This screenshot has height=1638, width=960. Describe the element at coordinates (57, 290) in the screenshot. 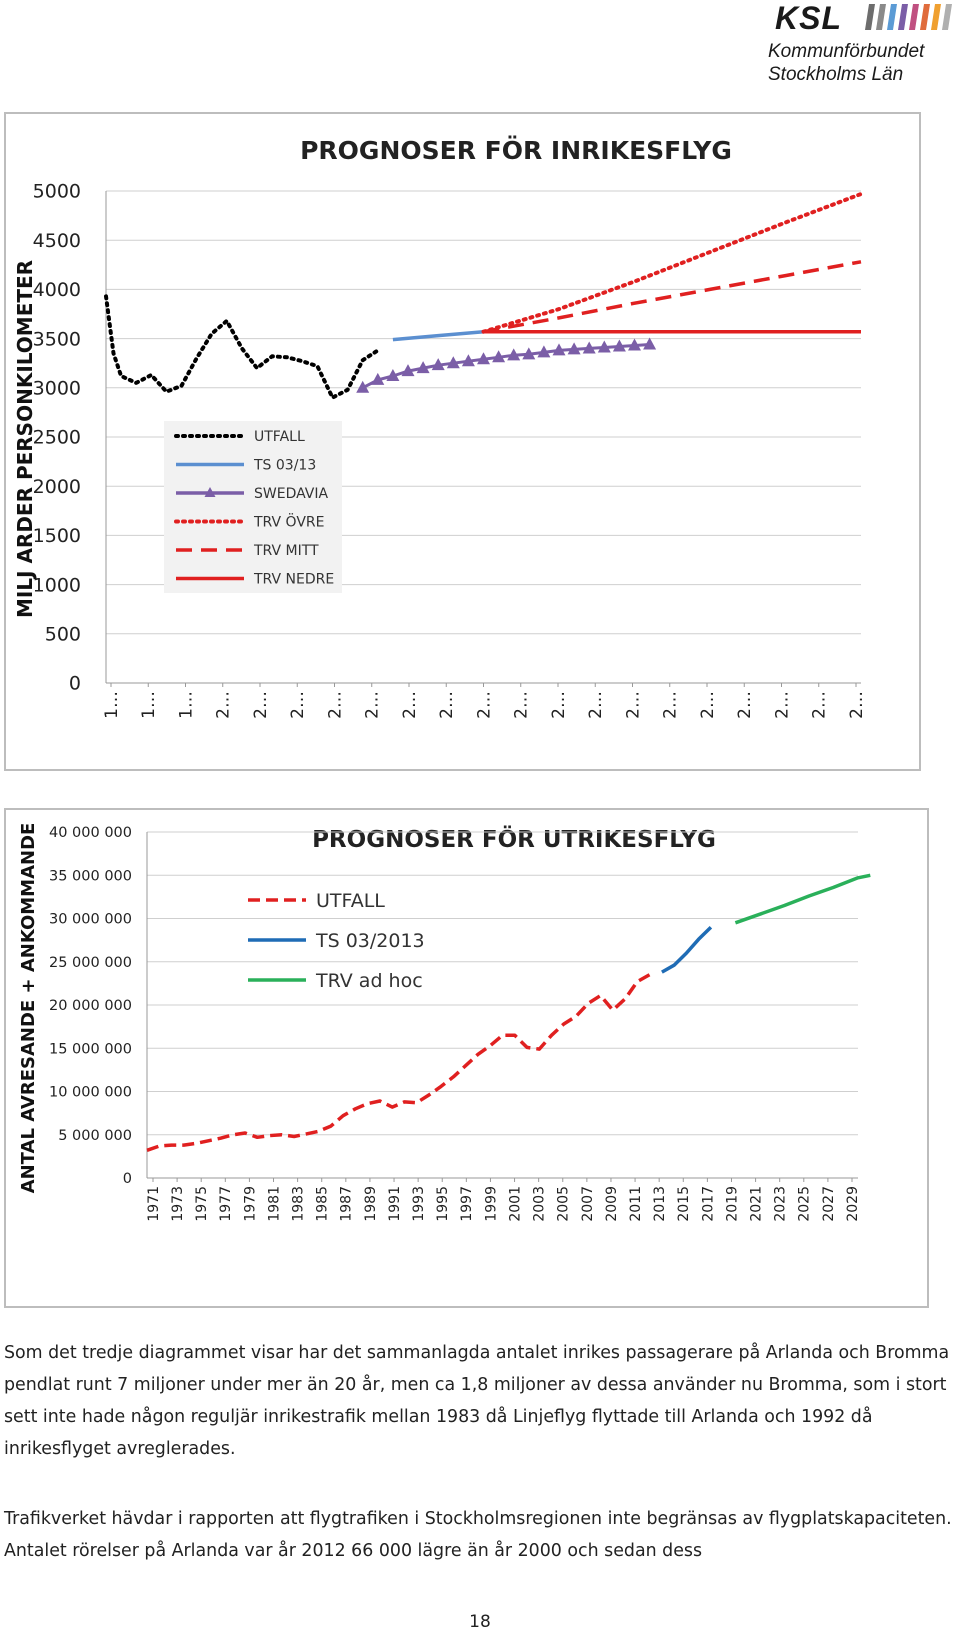

I see `y-tick-label: 4000` at that location.